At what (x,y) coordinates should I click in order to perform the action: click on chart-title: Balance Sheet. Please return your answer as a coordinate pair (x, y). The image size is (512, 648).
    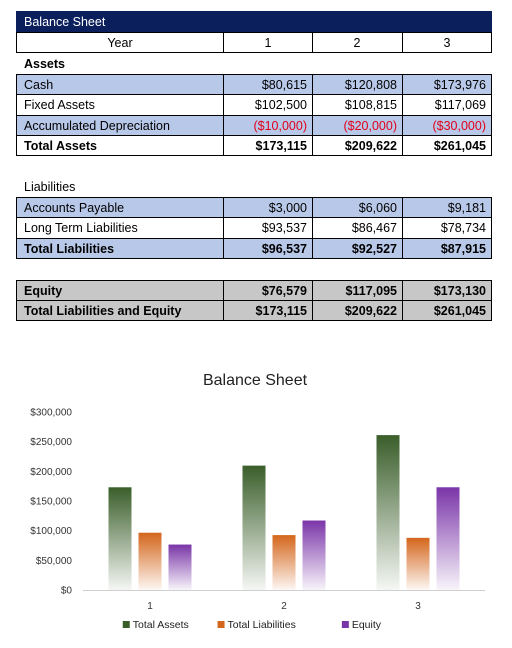
    Looking at the image, I should click on (255, 380).